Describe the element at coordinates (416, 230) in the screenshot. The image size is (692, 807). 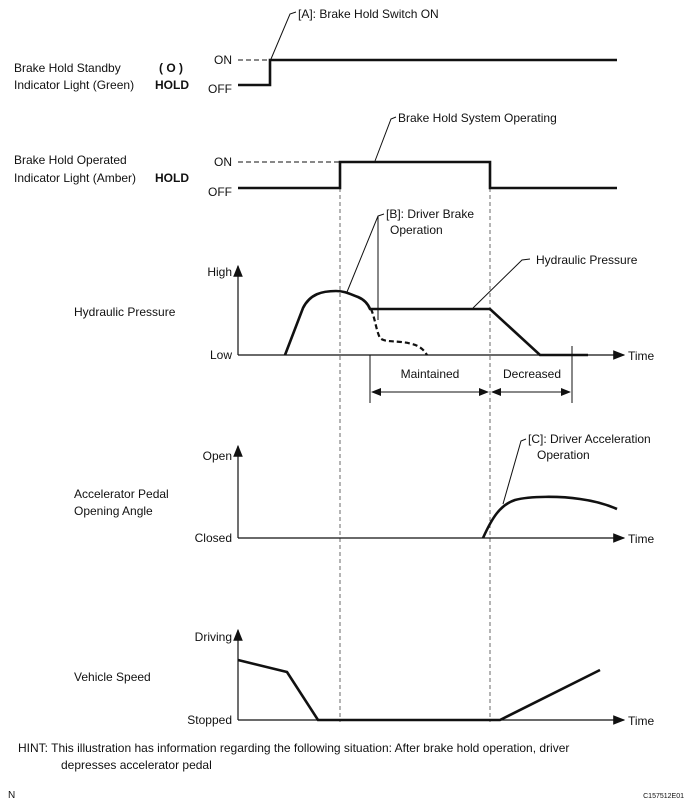
I see `callout-b-line2: Operation` at that location.